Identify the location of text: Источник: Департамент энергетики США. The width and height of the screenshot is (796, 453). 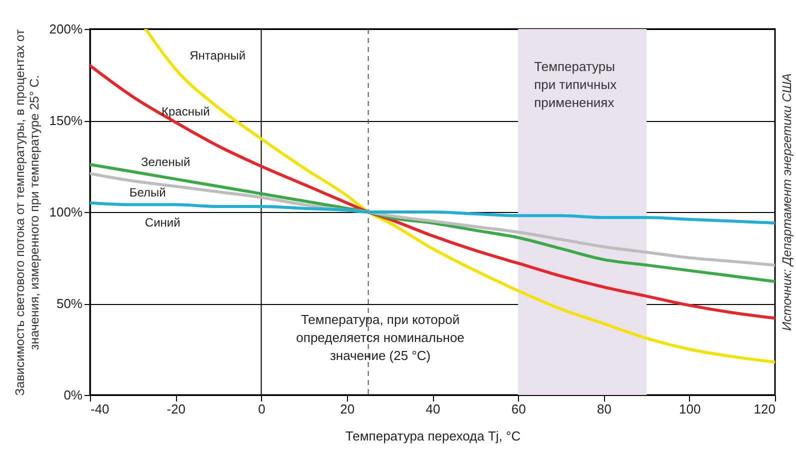
(787, 202).